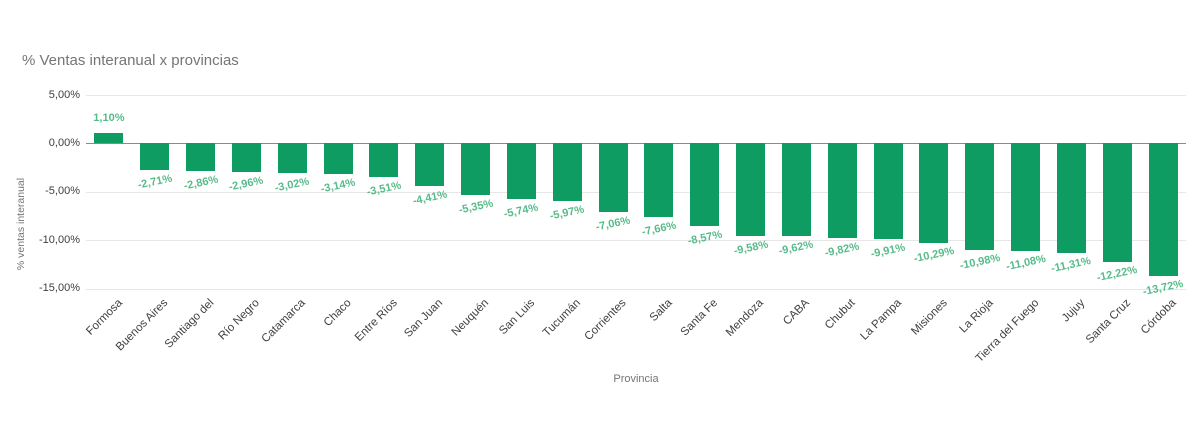  Describe the element at coordinates (796, 248) in the screenshot. I see `bar-value-label: -9,62%` at that location.